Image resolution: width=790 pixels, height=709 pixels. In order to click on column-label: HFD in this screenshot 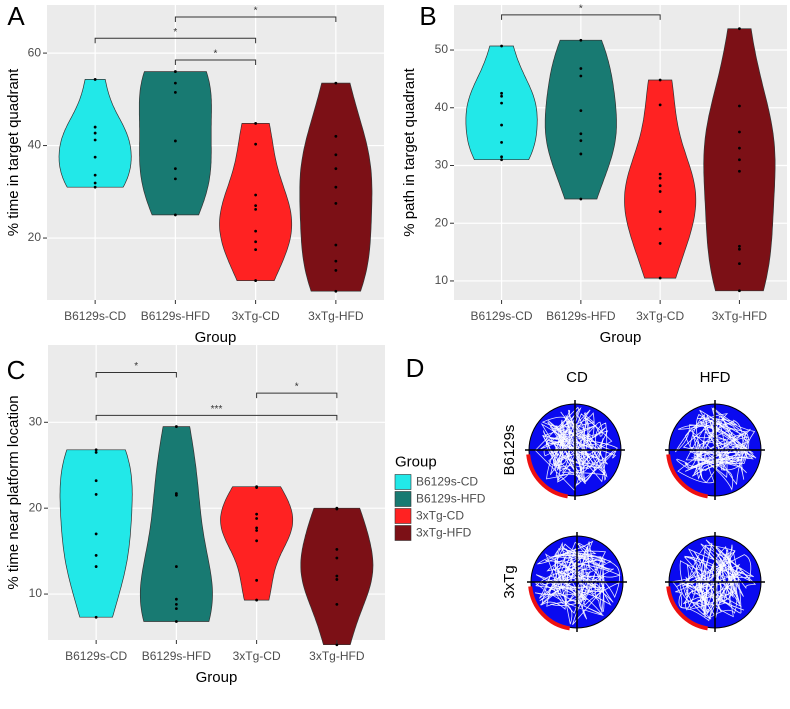, I will do `click(715, 377)`.